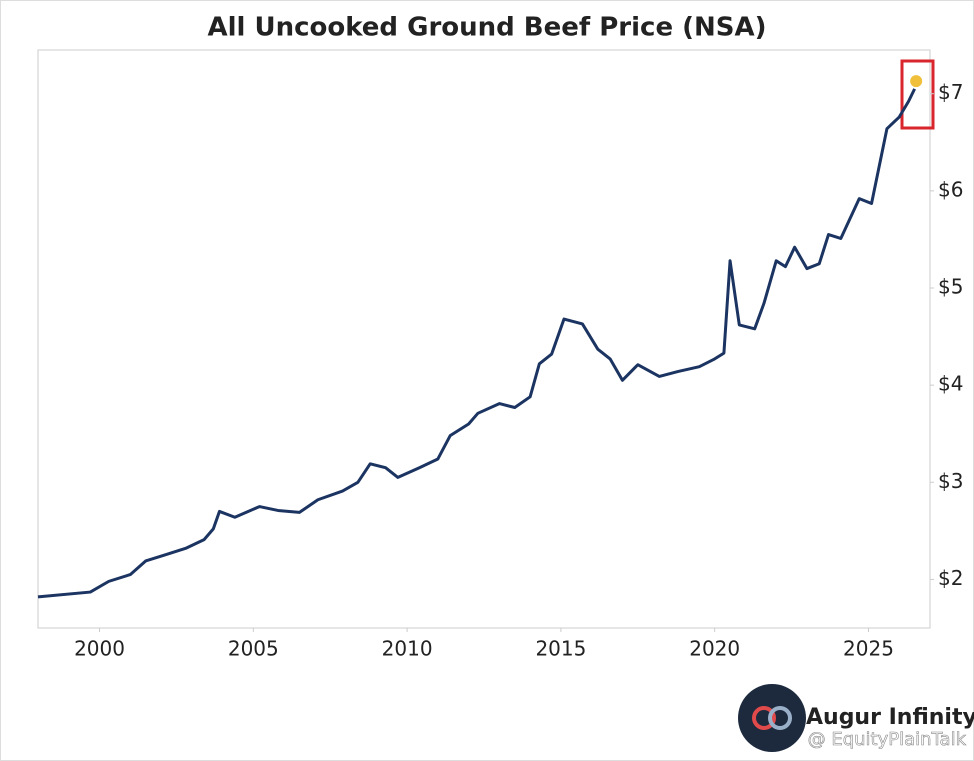  Describe the element at coordinates (887, 739) in the screenshot. I see `watermark: @ EquityPlainTalk` at that location.